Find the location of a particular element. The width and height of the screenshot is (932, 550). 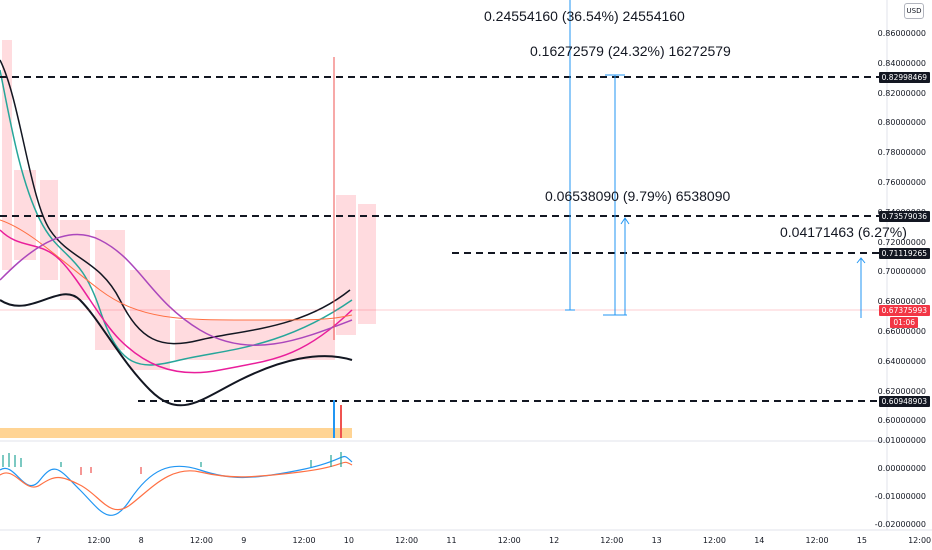

price-axis-label: 0.78000000 is located at coordinates (901, 153).